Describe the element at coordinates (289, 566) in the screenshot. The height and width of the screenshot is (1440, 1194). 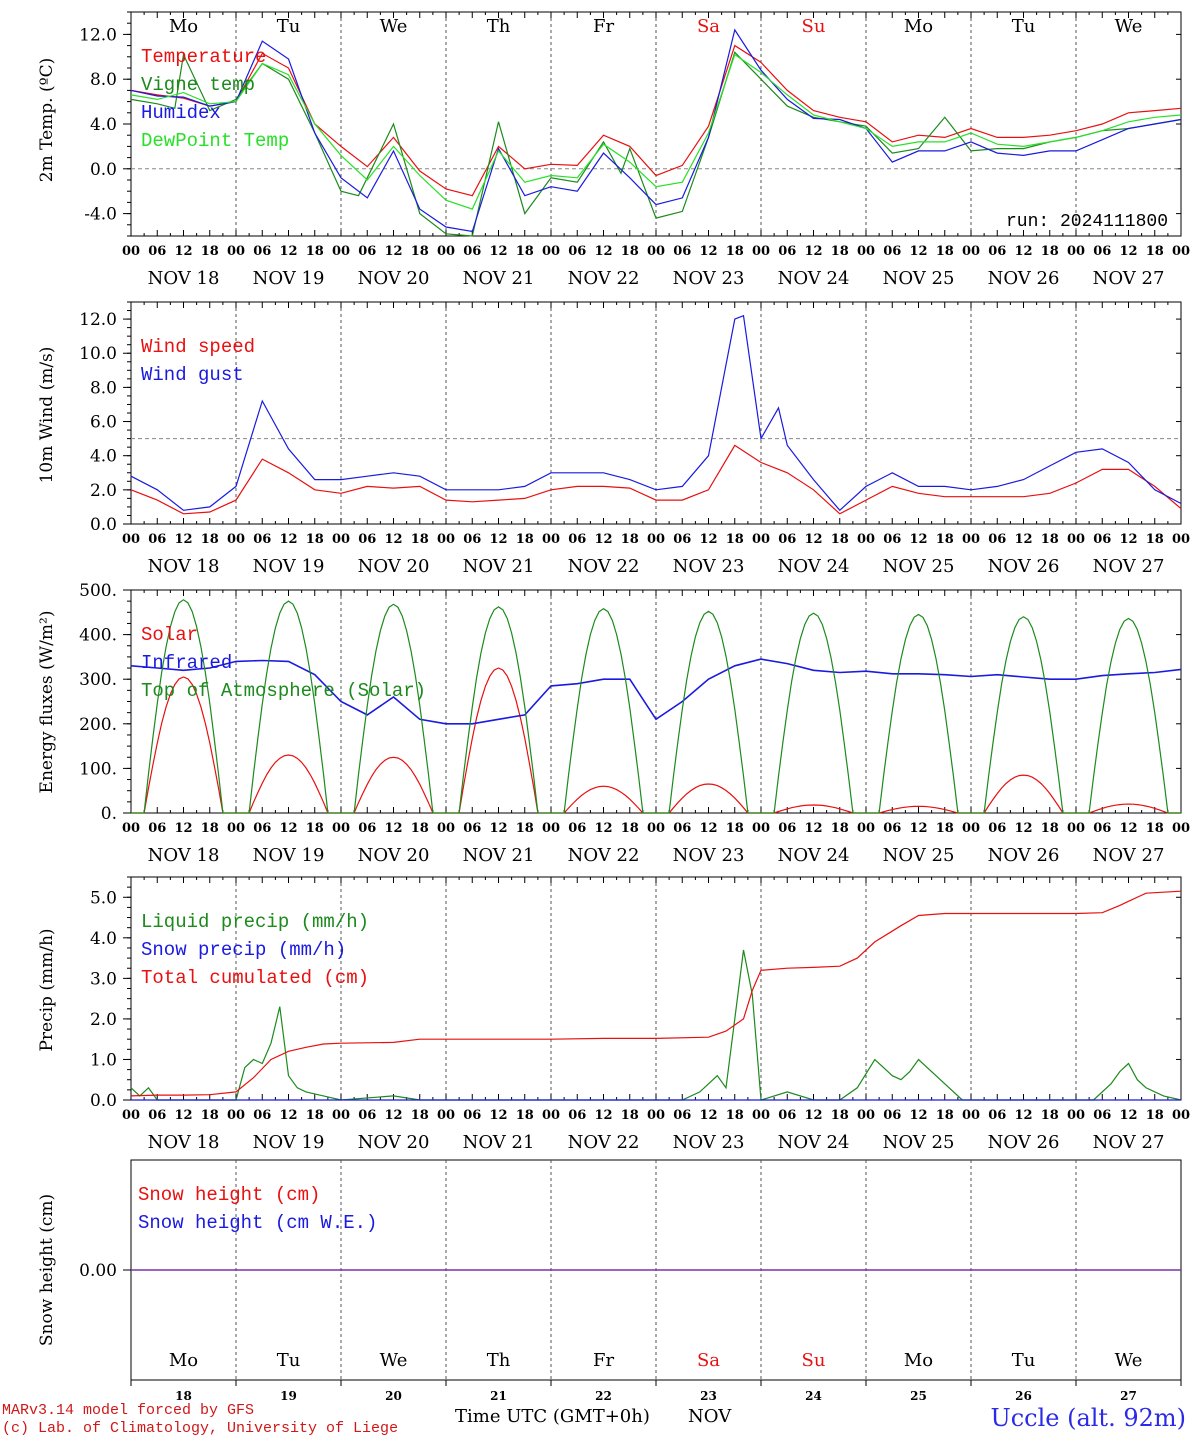
I see `date-label: NOV 19` at that location.